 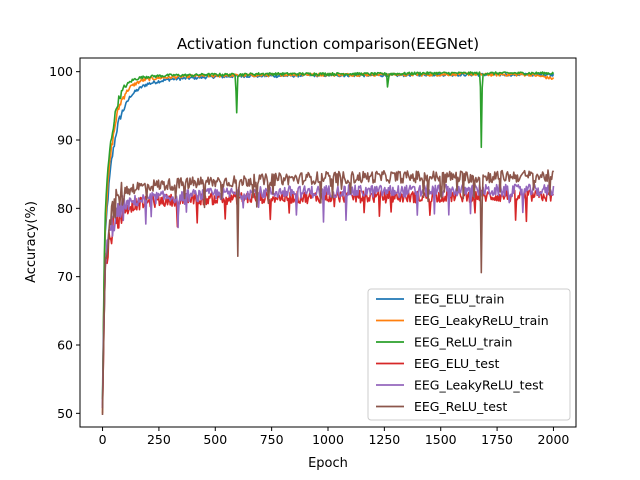 What do you see at coordinates (441, 439) in the screenshot?
I see `x-tick-label: 1500` at bounding box center [441, 439].